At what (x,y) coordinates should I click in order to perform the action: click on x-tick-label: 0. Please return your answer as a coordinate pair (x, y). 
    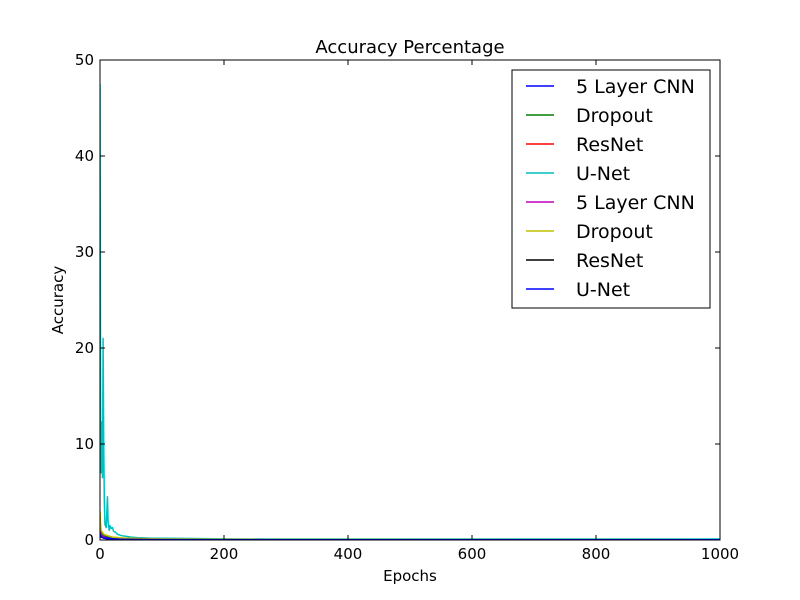
    Looking at the image, I should click on (100, 554).